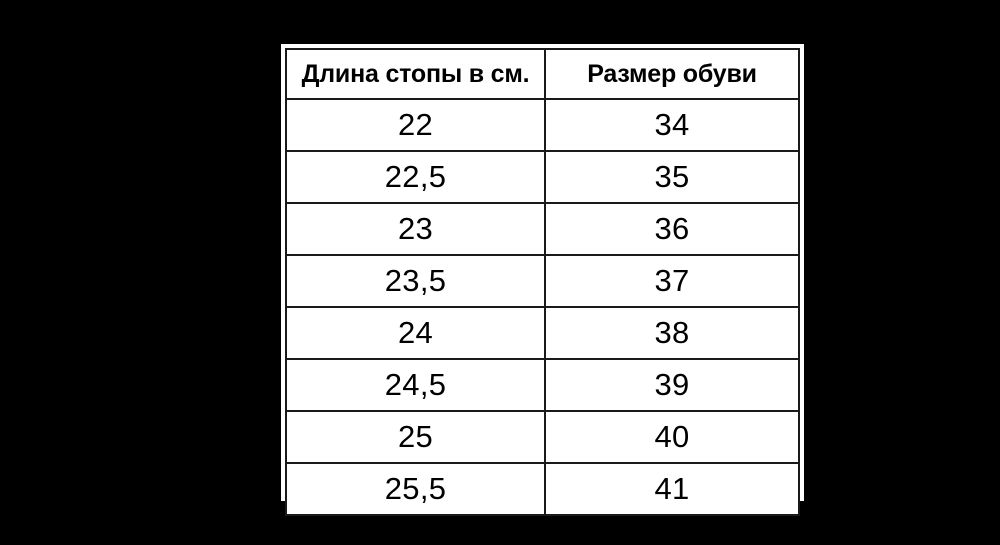  What do you see at coordinates (415, 489) in the screenshot?
I see `cell-foot-length: 25,5` at bounding box center [415, 489].